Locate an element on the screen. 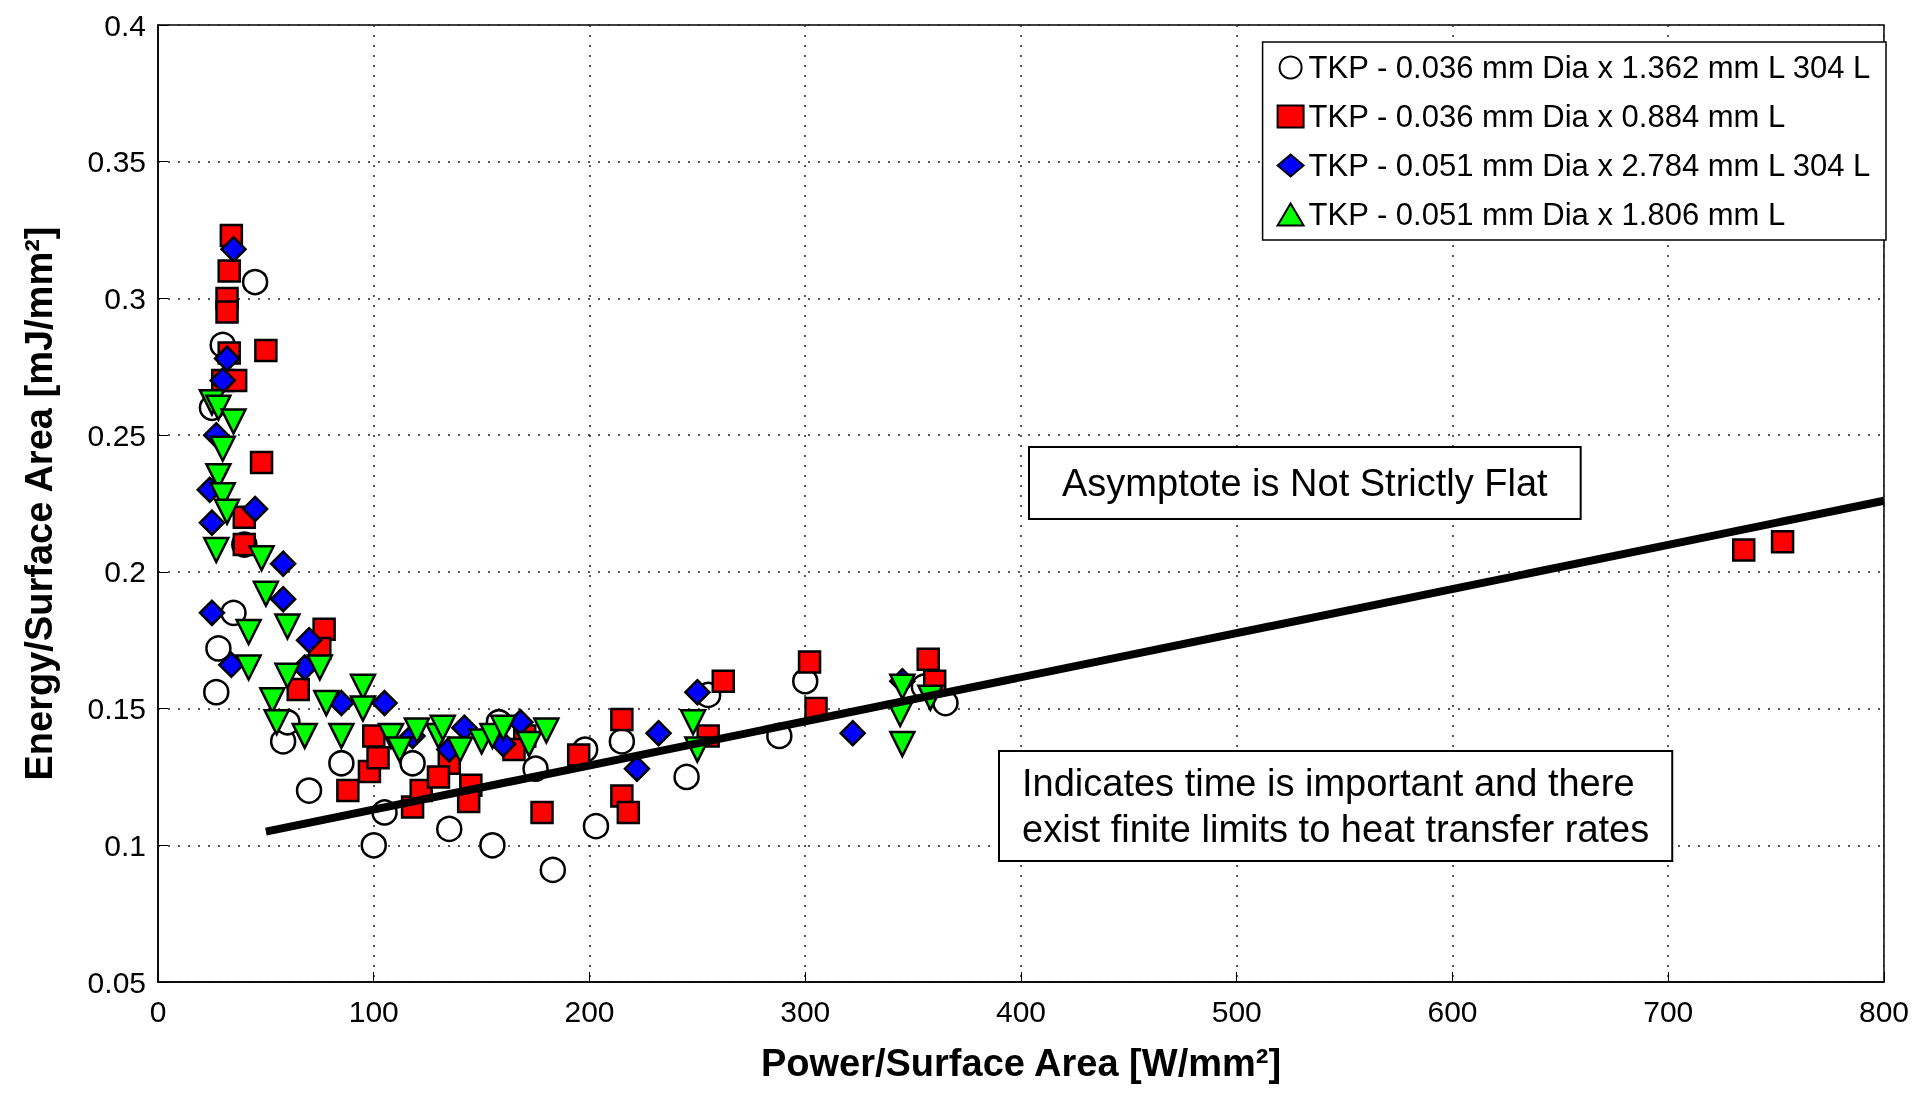 The width and height of the screenshot is (1920, 1098). x-tick-label: 800 is located at coordinates (1883, 1011).